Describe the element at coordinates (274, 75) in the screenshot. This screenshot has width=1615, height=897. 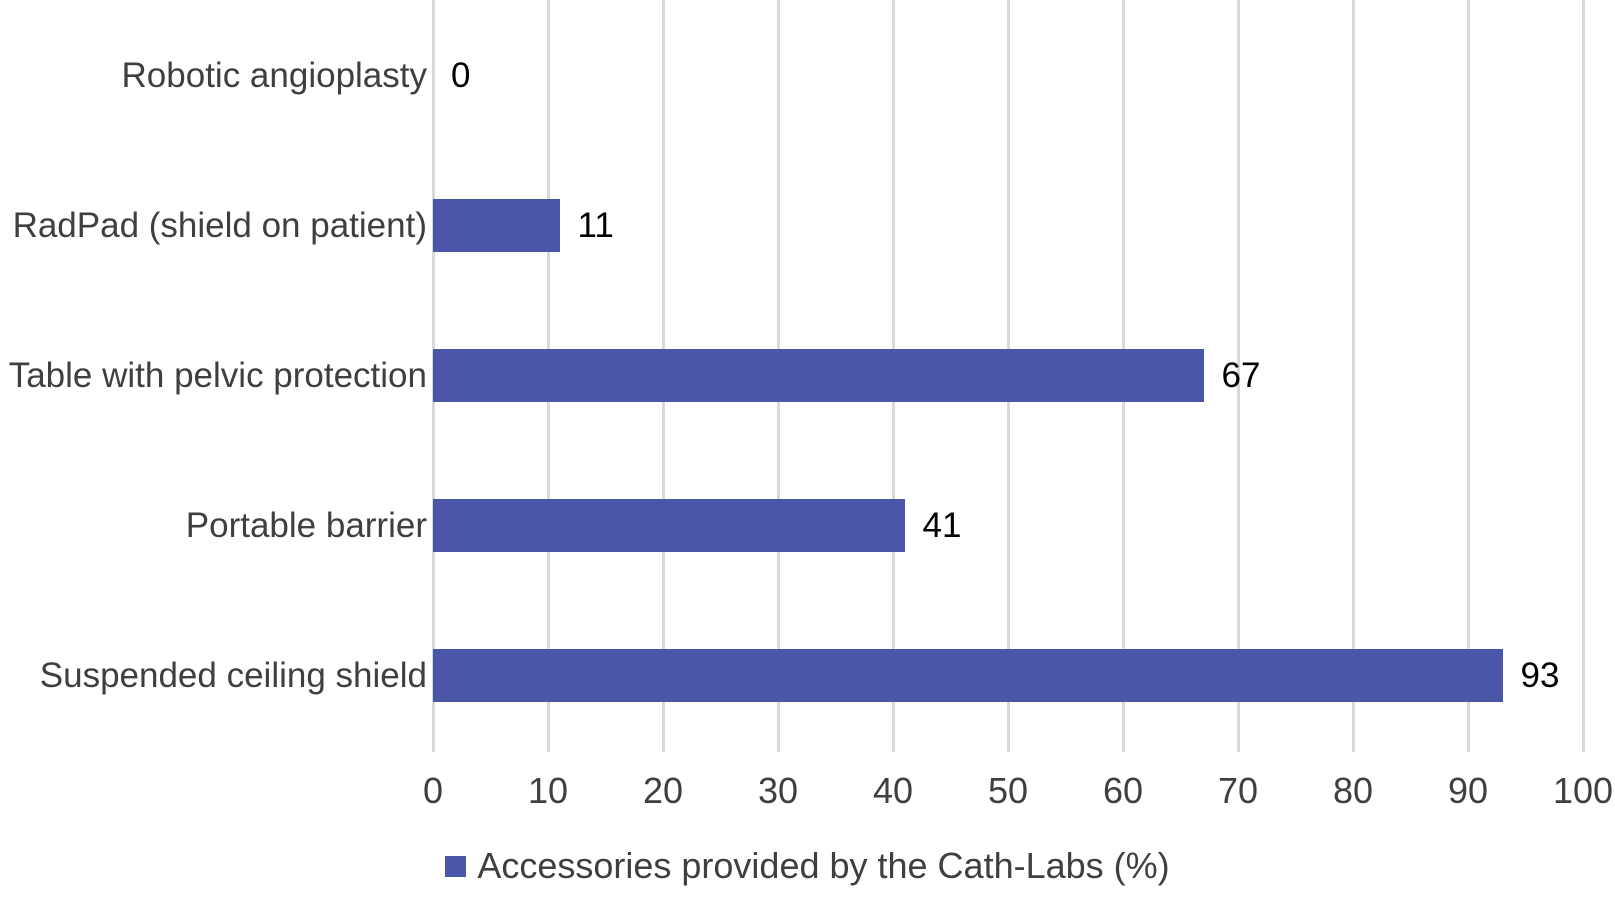
I see `category-label: Robotic angioplasty` at that location.